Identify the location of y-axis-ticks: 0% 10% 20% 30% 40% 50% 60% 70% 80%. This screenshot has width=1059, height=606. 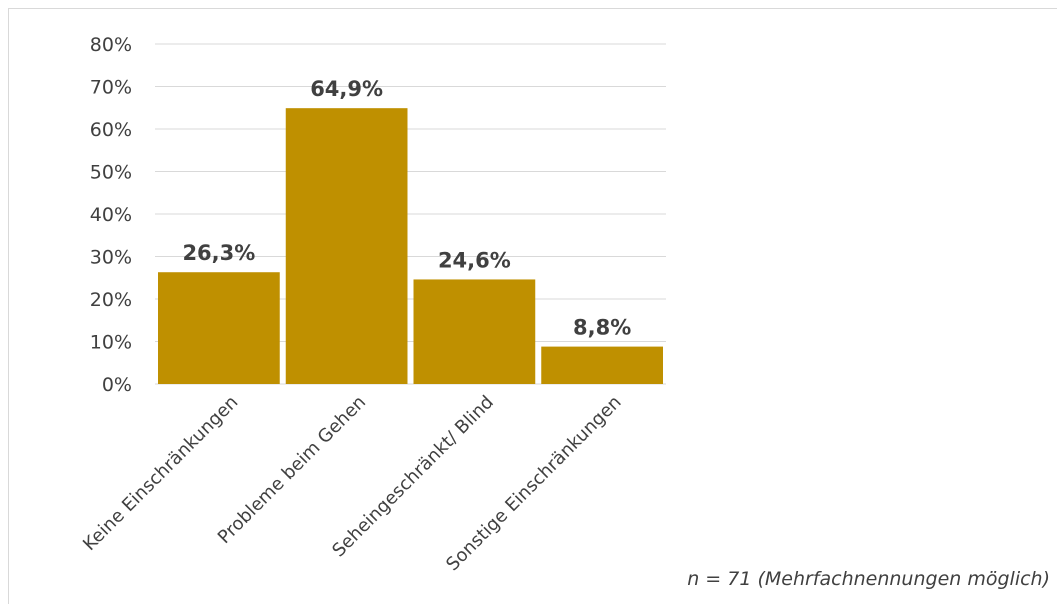
(111, 215).